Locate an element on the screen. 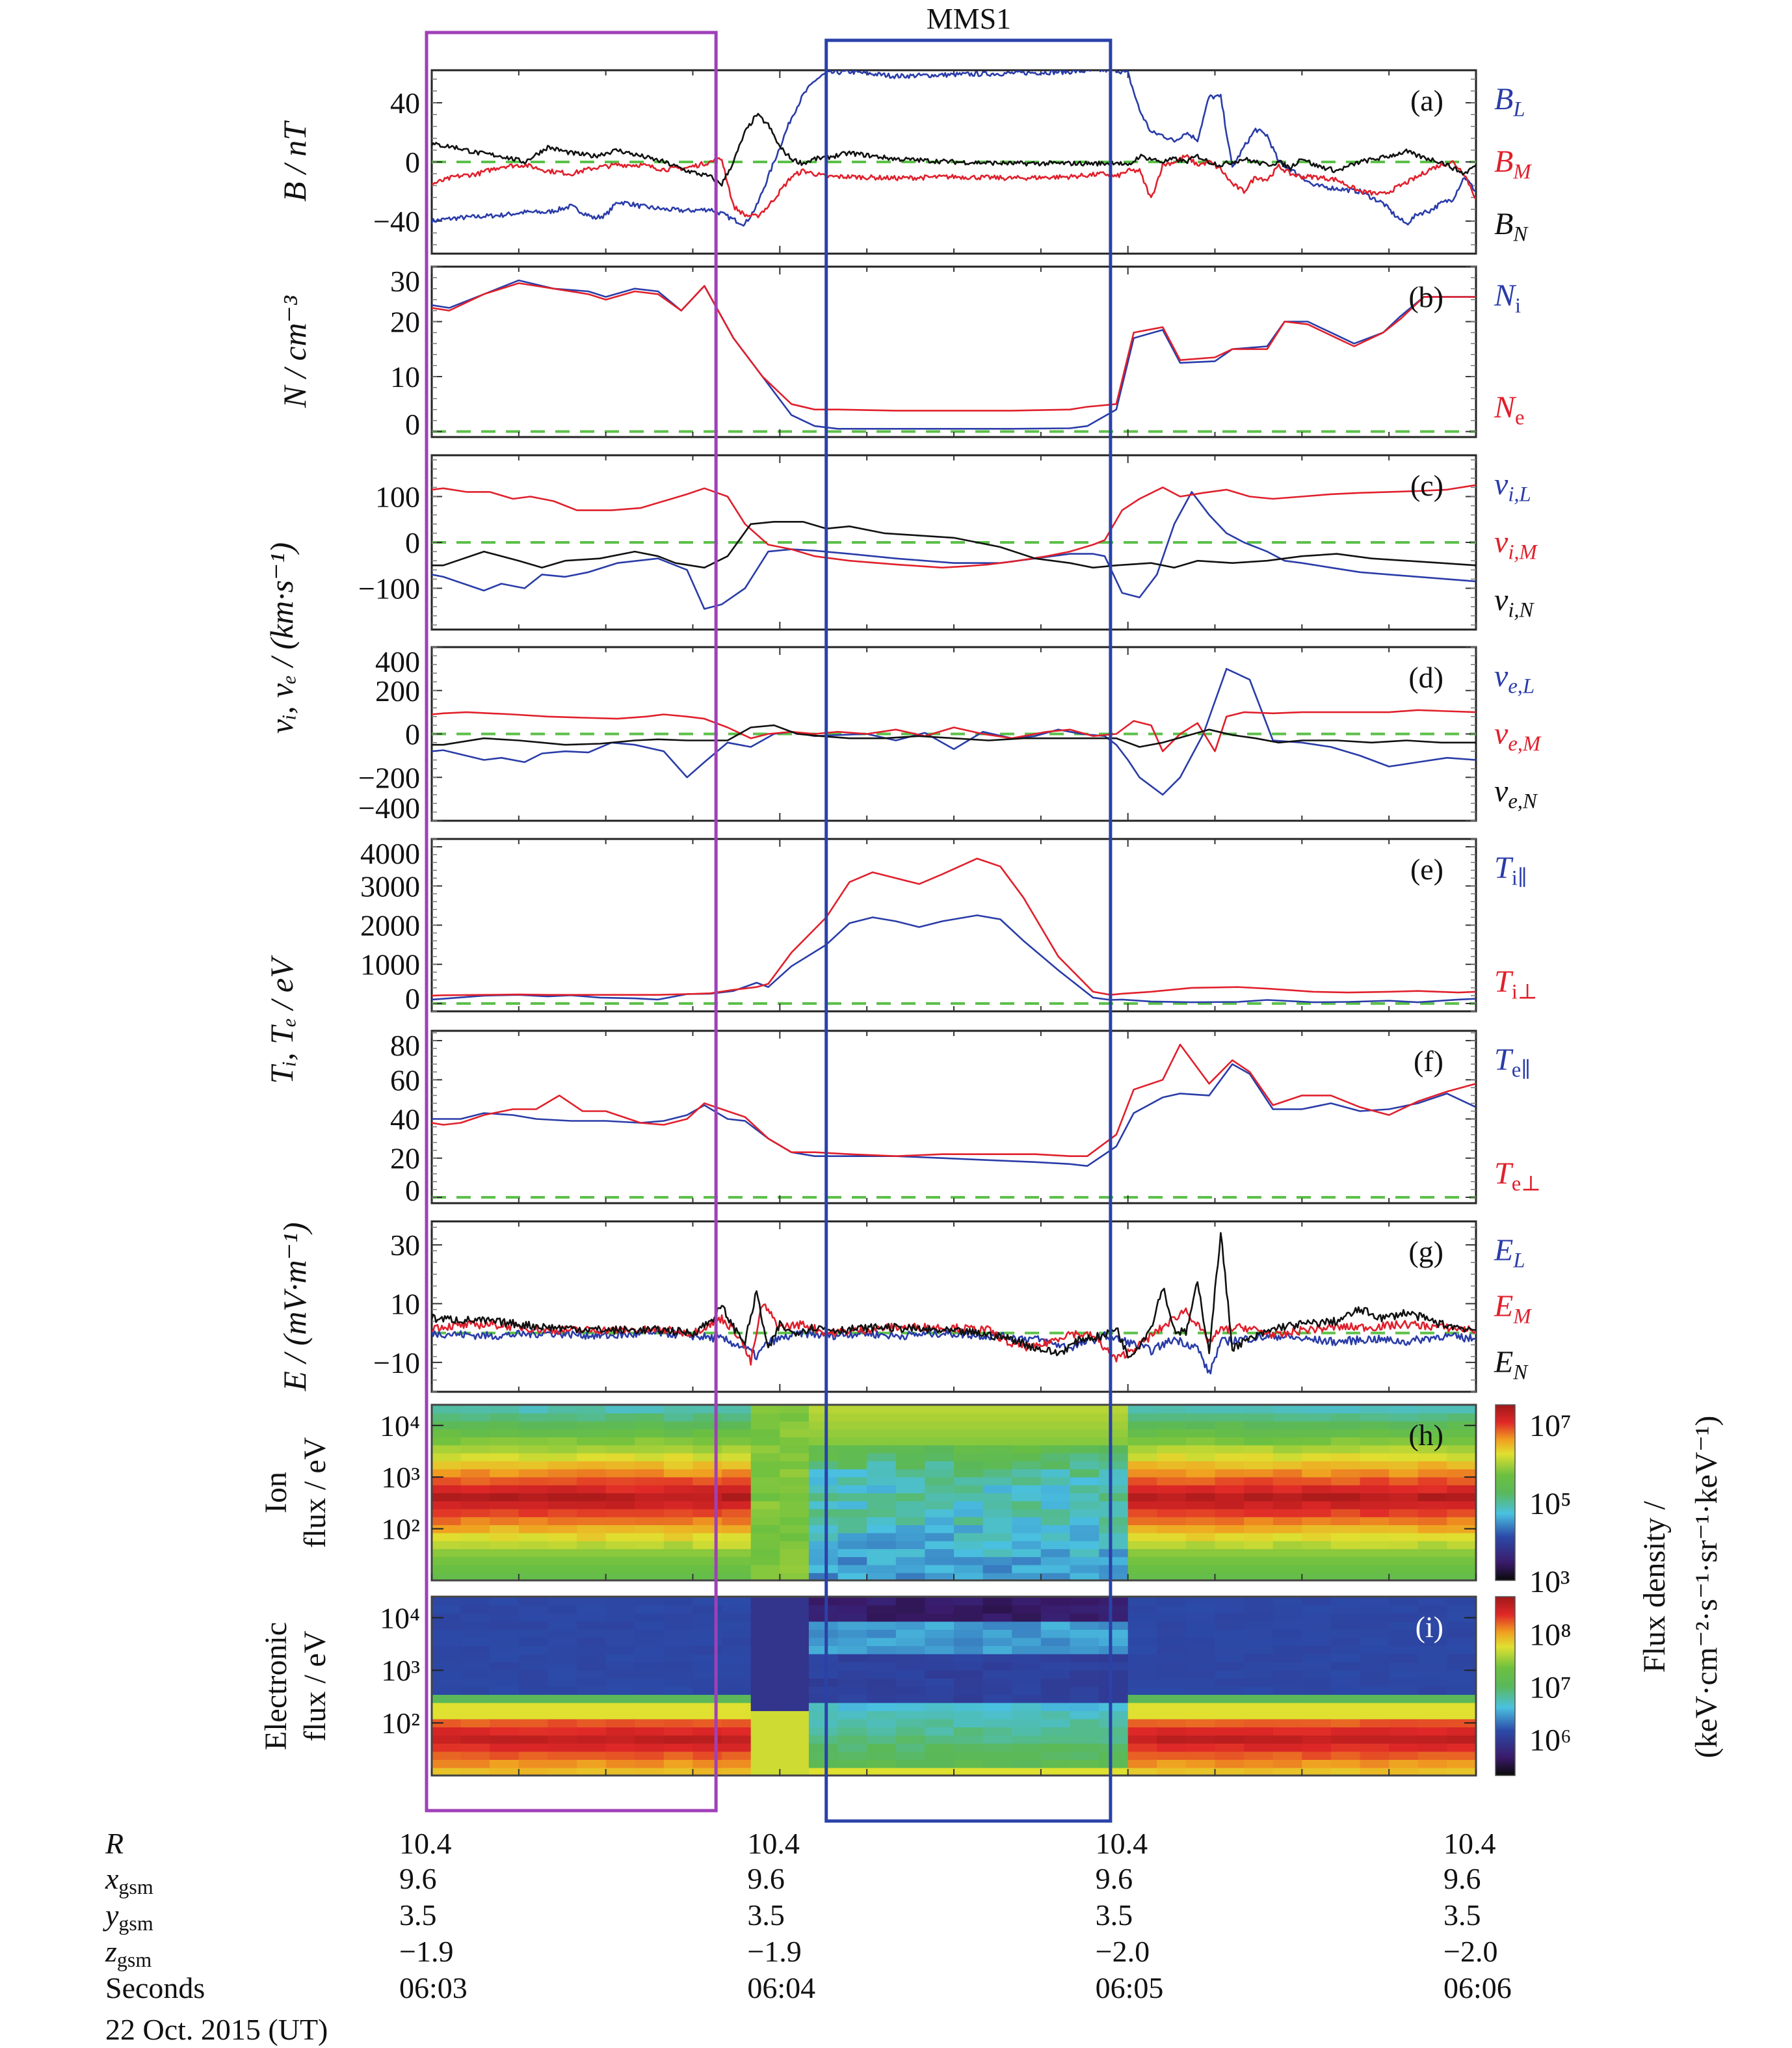 The height and width of the screenshot is (2048, 1792). legend-E_M: EM is located at coordinates (1513, 1309).